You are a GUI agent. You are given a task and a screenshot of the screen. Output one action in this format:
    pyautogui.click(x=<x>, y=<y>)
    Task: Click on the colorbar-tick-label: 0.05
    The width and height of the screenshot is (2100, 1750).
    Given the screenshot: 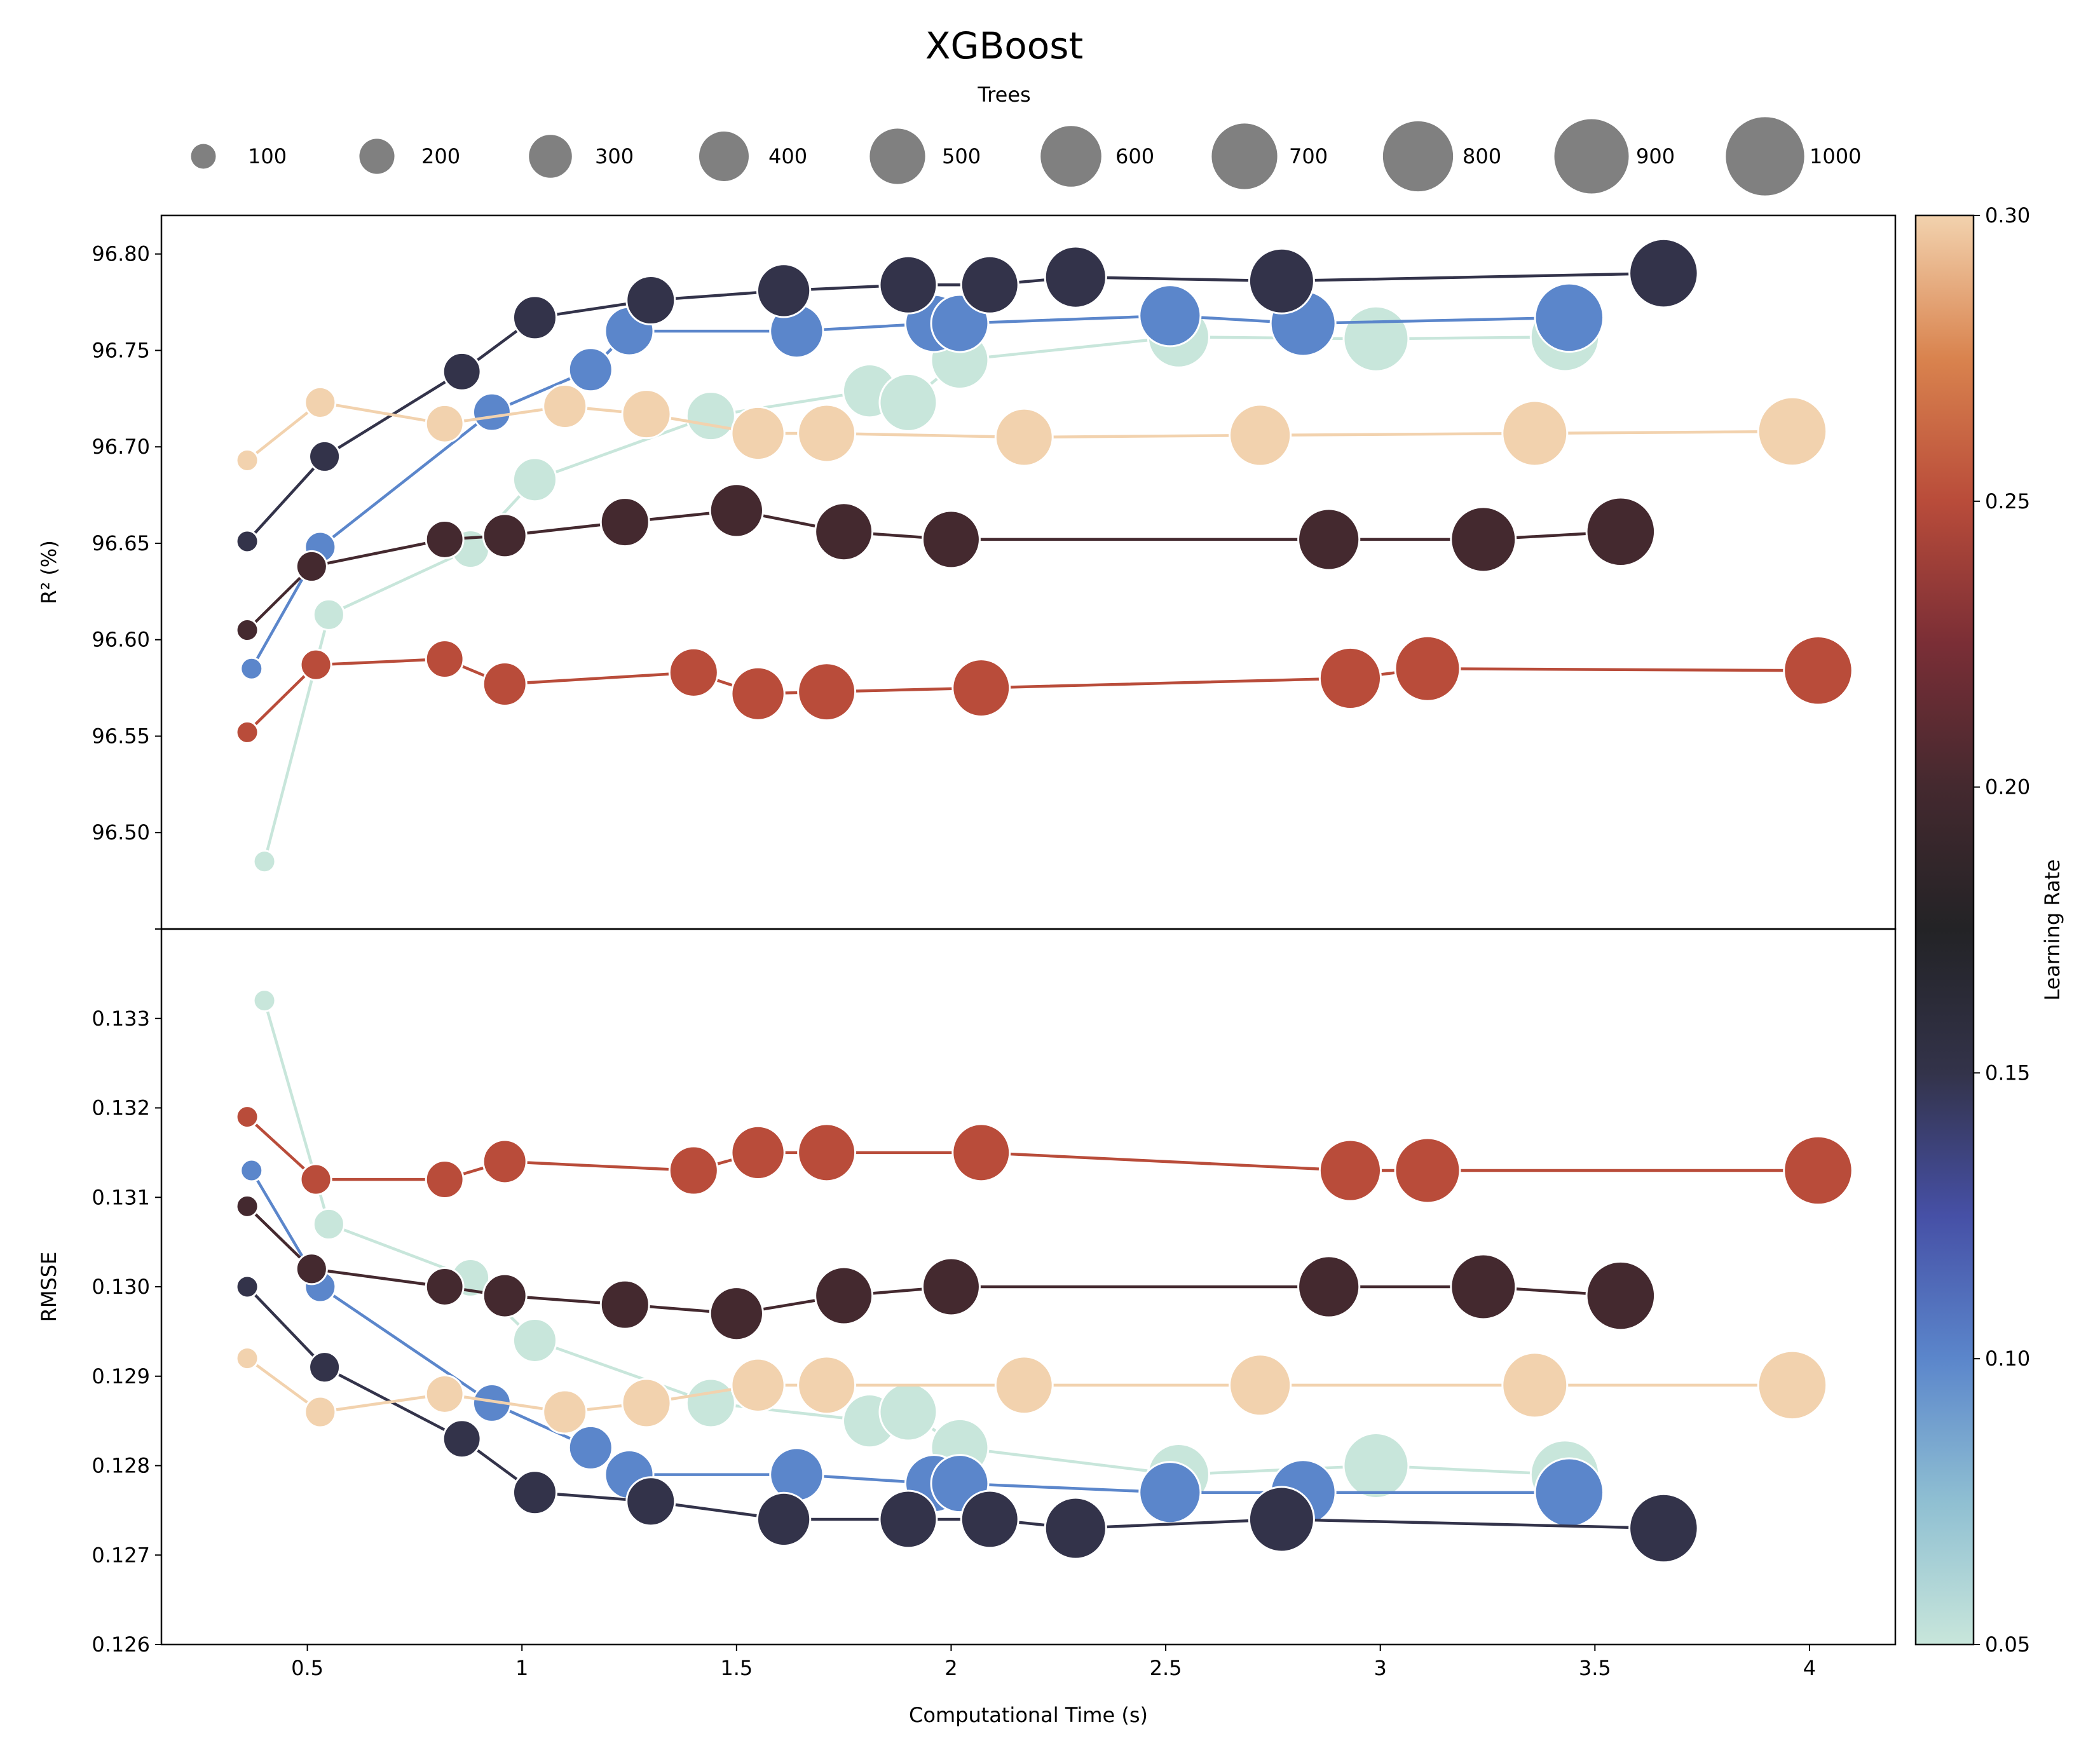 What is the action you would take?
    pyautogui.click(x=2007, y=1644)
    